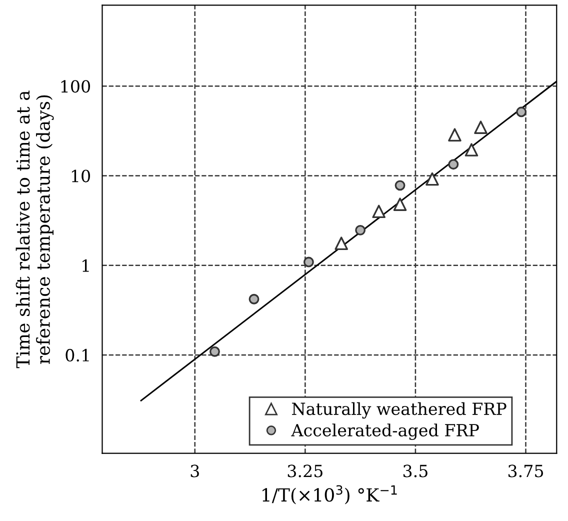  Describe the element at coordinates (305, 471) in the screenshot. I see `x-tick-label: 3.25` at that location.